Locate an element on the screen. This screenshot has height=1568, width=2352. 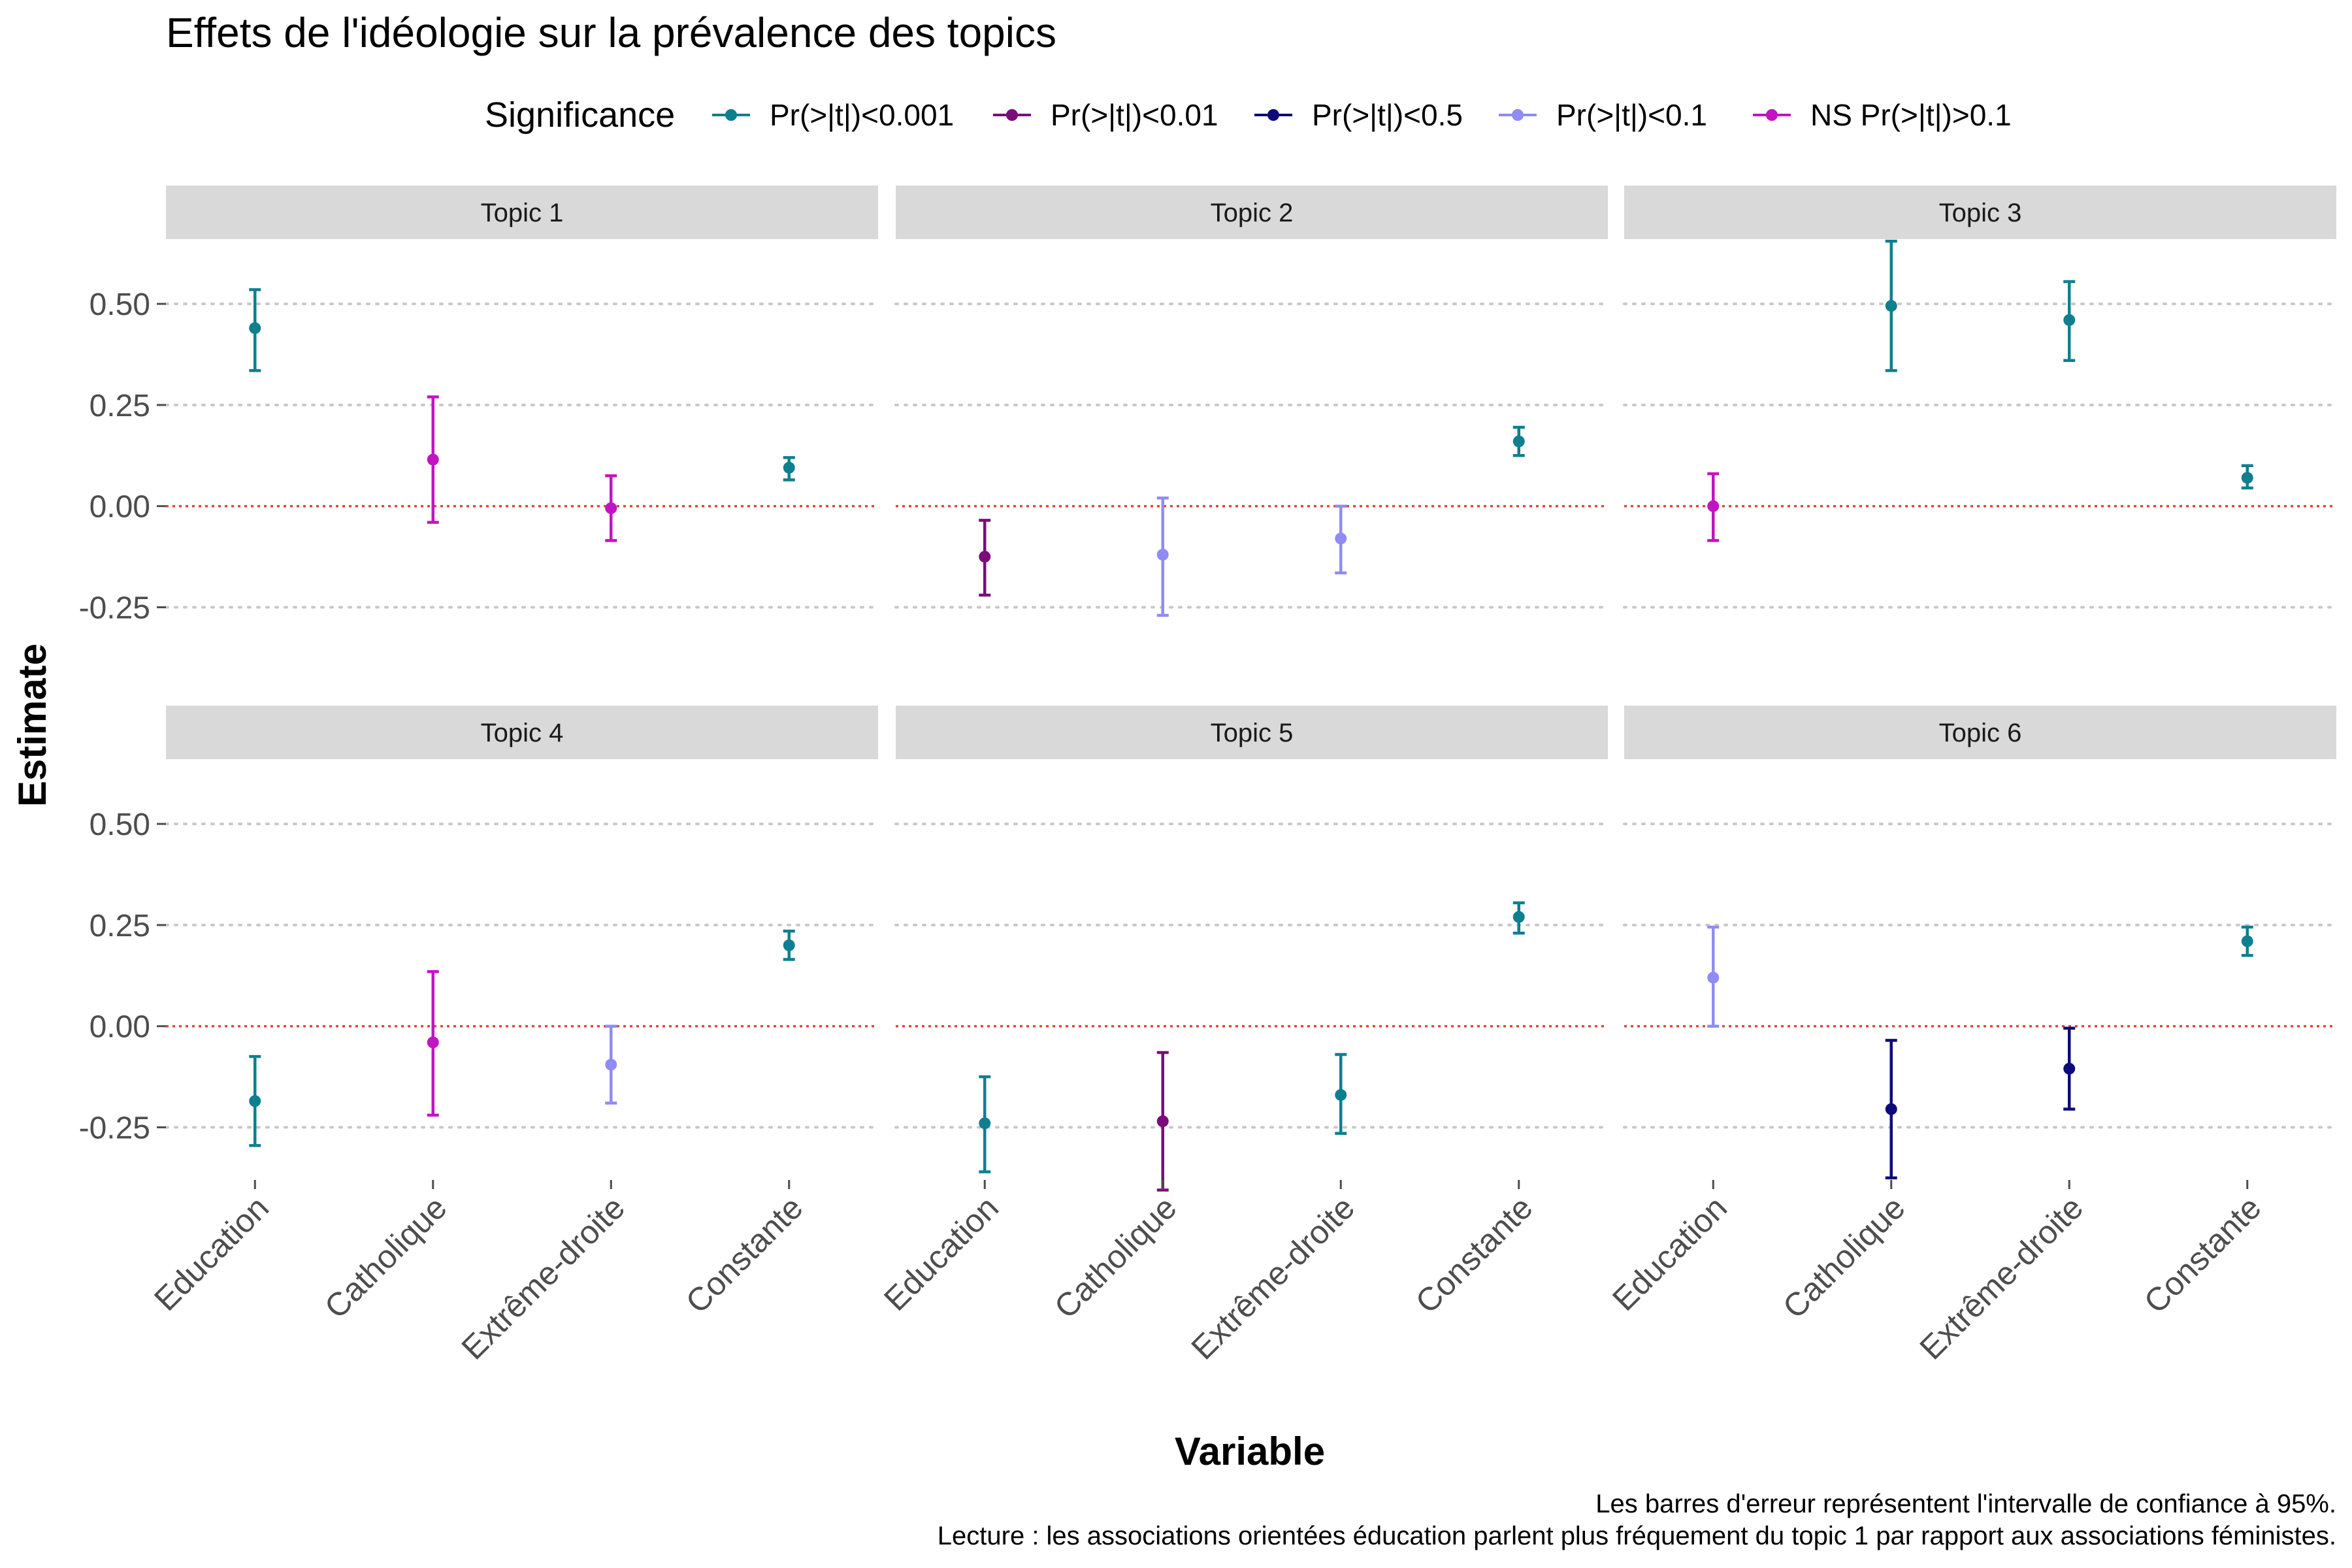
facet-panel: Topic 1 is located at coordinates (522, 397).